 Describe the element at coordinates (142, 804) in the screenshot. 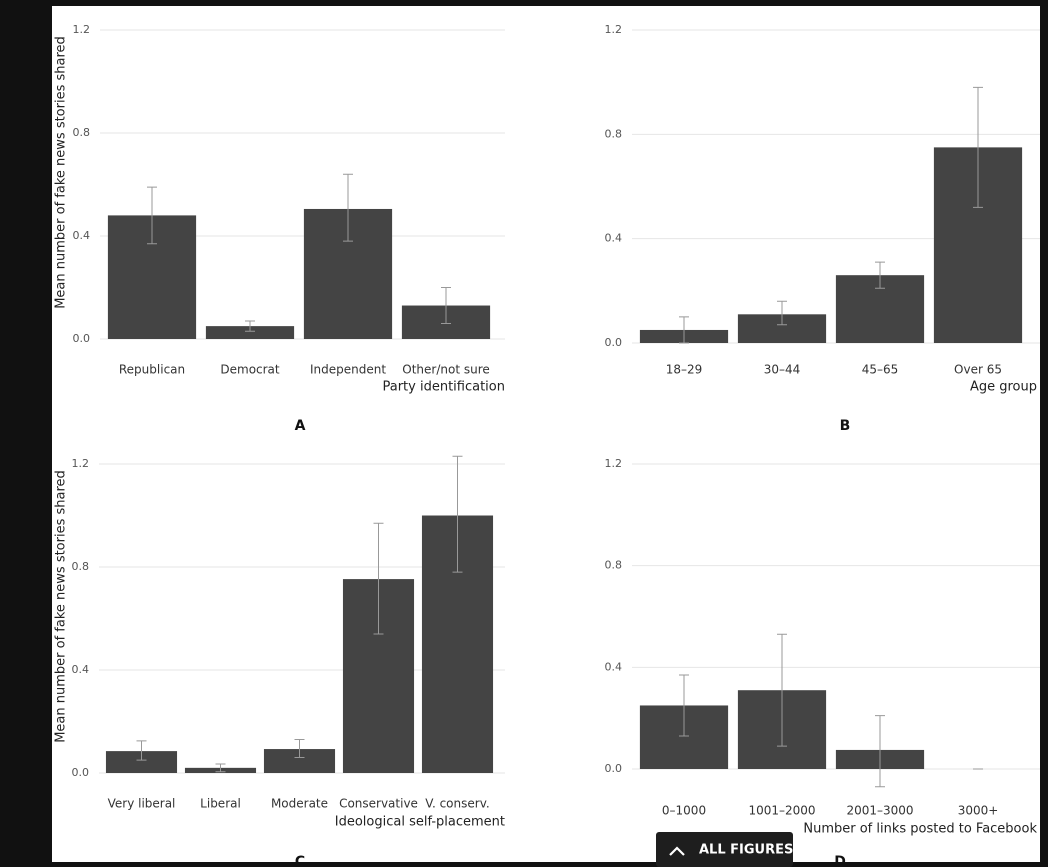

I see `x-tick-label: Very liberal` at that location.